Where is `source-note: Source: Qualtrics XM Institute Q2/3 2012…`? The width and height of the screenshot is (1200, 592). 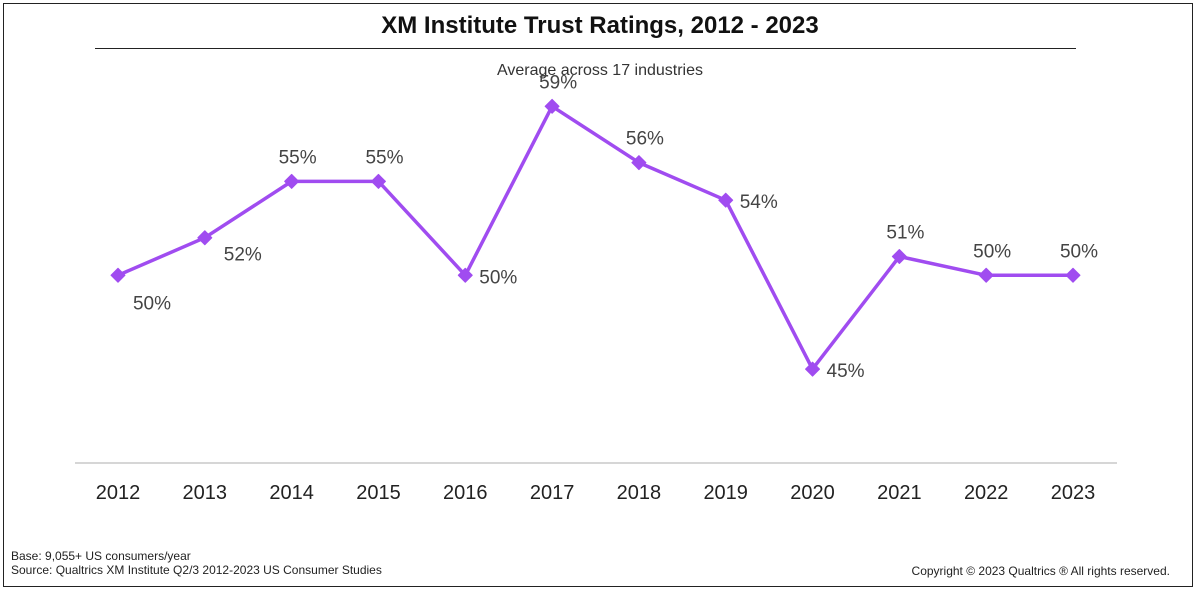
source-note: Source: Qualtrics XM Institute Q2/3 2012… is located at coordinates (196, 570).